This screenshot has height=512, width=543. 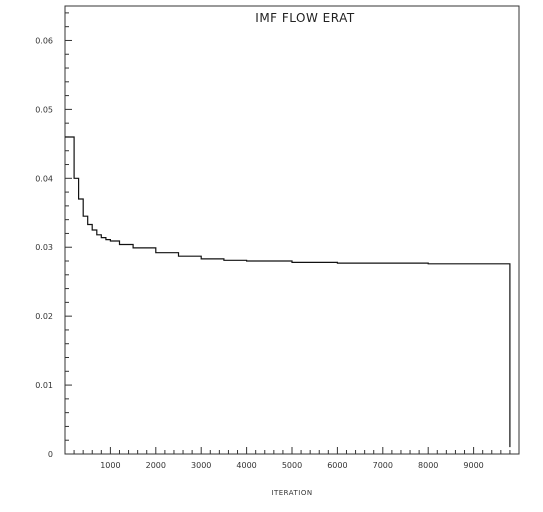 I want to click on y-tick-label: 0.01, so click(x=44, y=385).